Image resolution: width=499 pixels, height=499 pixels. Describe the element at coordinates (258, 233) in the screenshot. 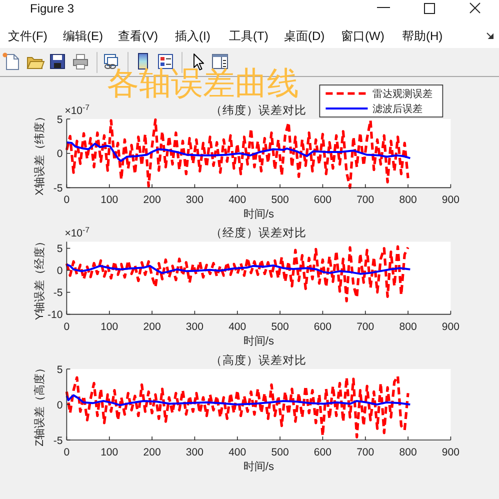

I see `chart-title: （经度）误差对比` at that location.